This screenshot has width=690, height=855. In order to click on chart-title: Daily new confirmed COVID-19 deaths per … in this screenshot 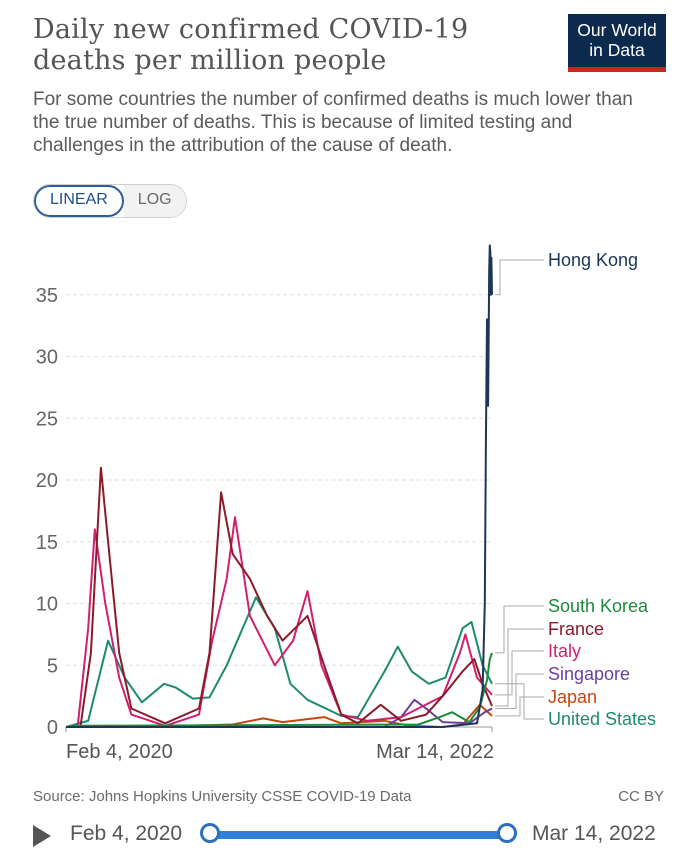, I will do `click(251, 45)`.